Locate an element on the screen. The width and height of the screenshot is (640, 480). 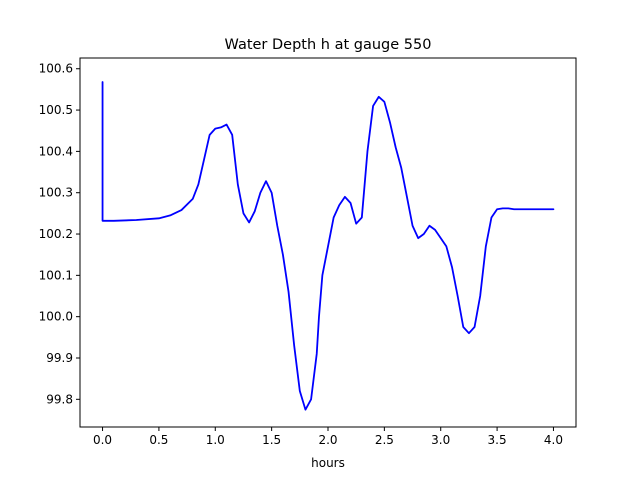
x-tick-label: 0.0 is located at coordinates (102, 440).